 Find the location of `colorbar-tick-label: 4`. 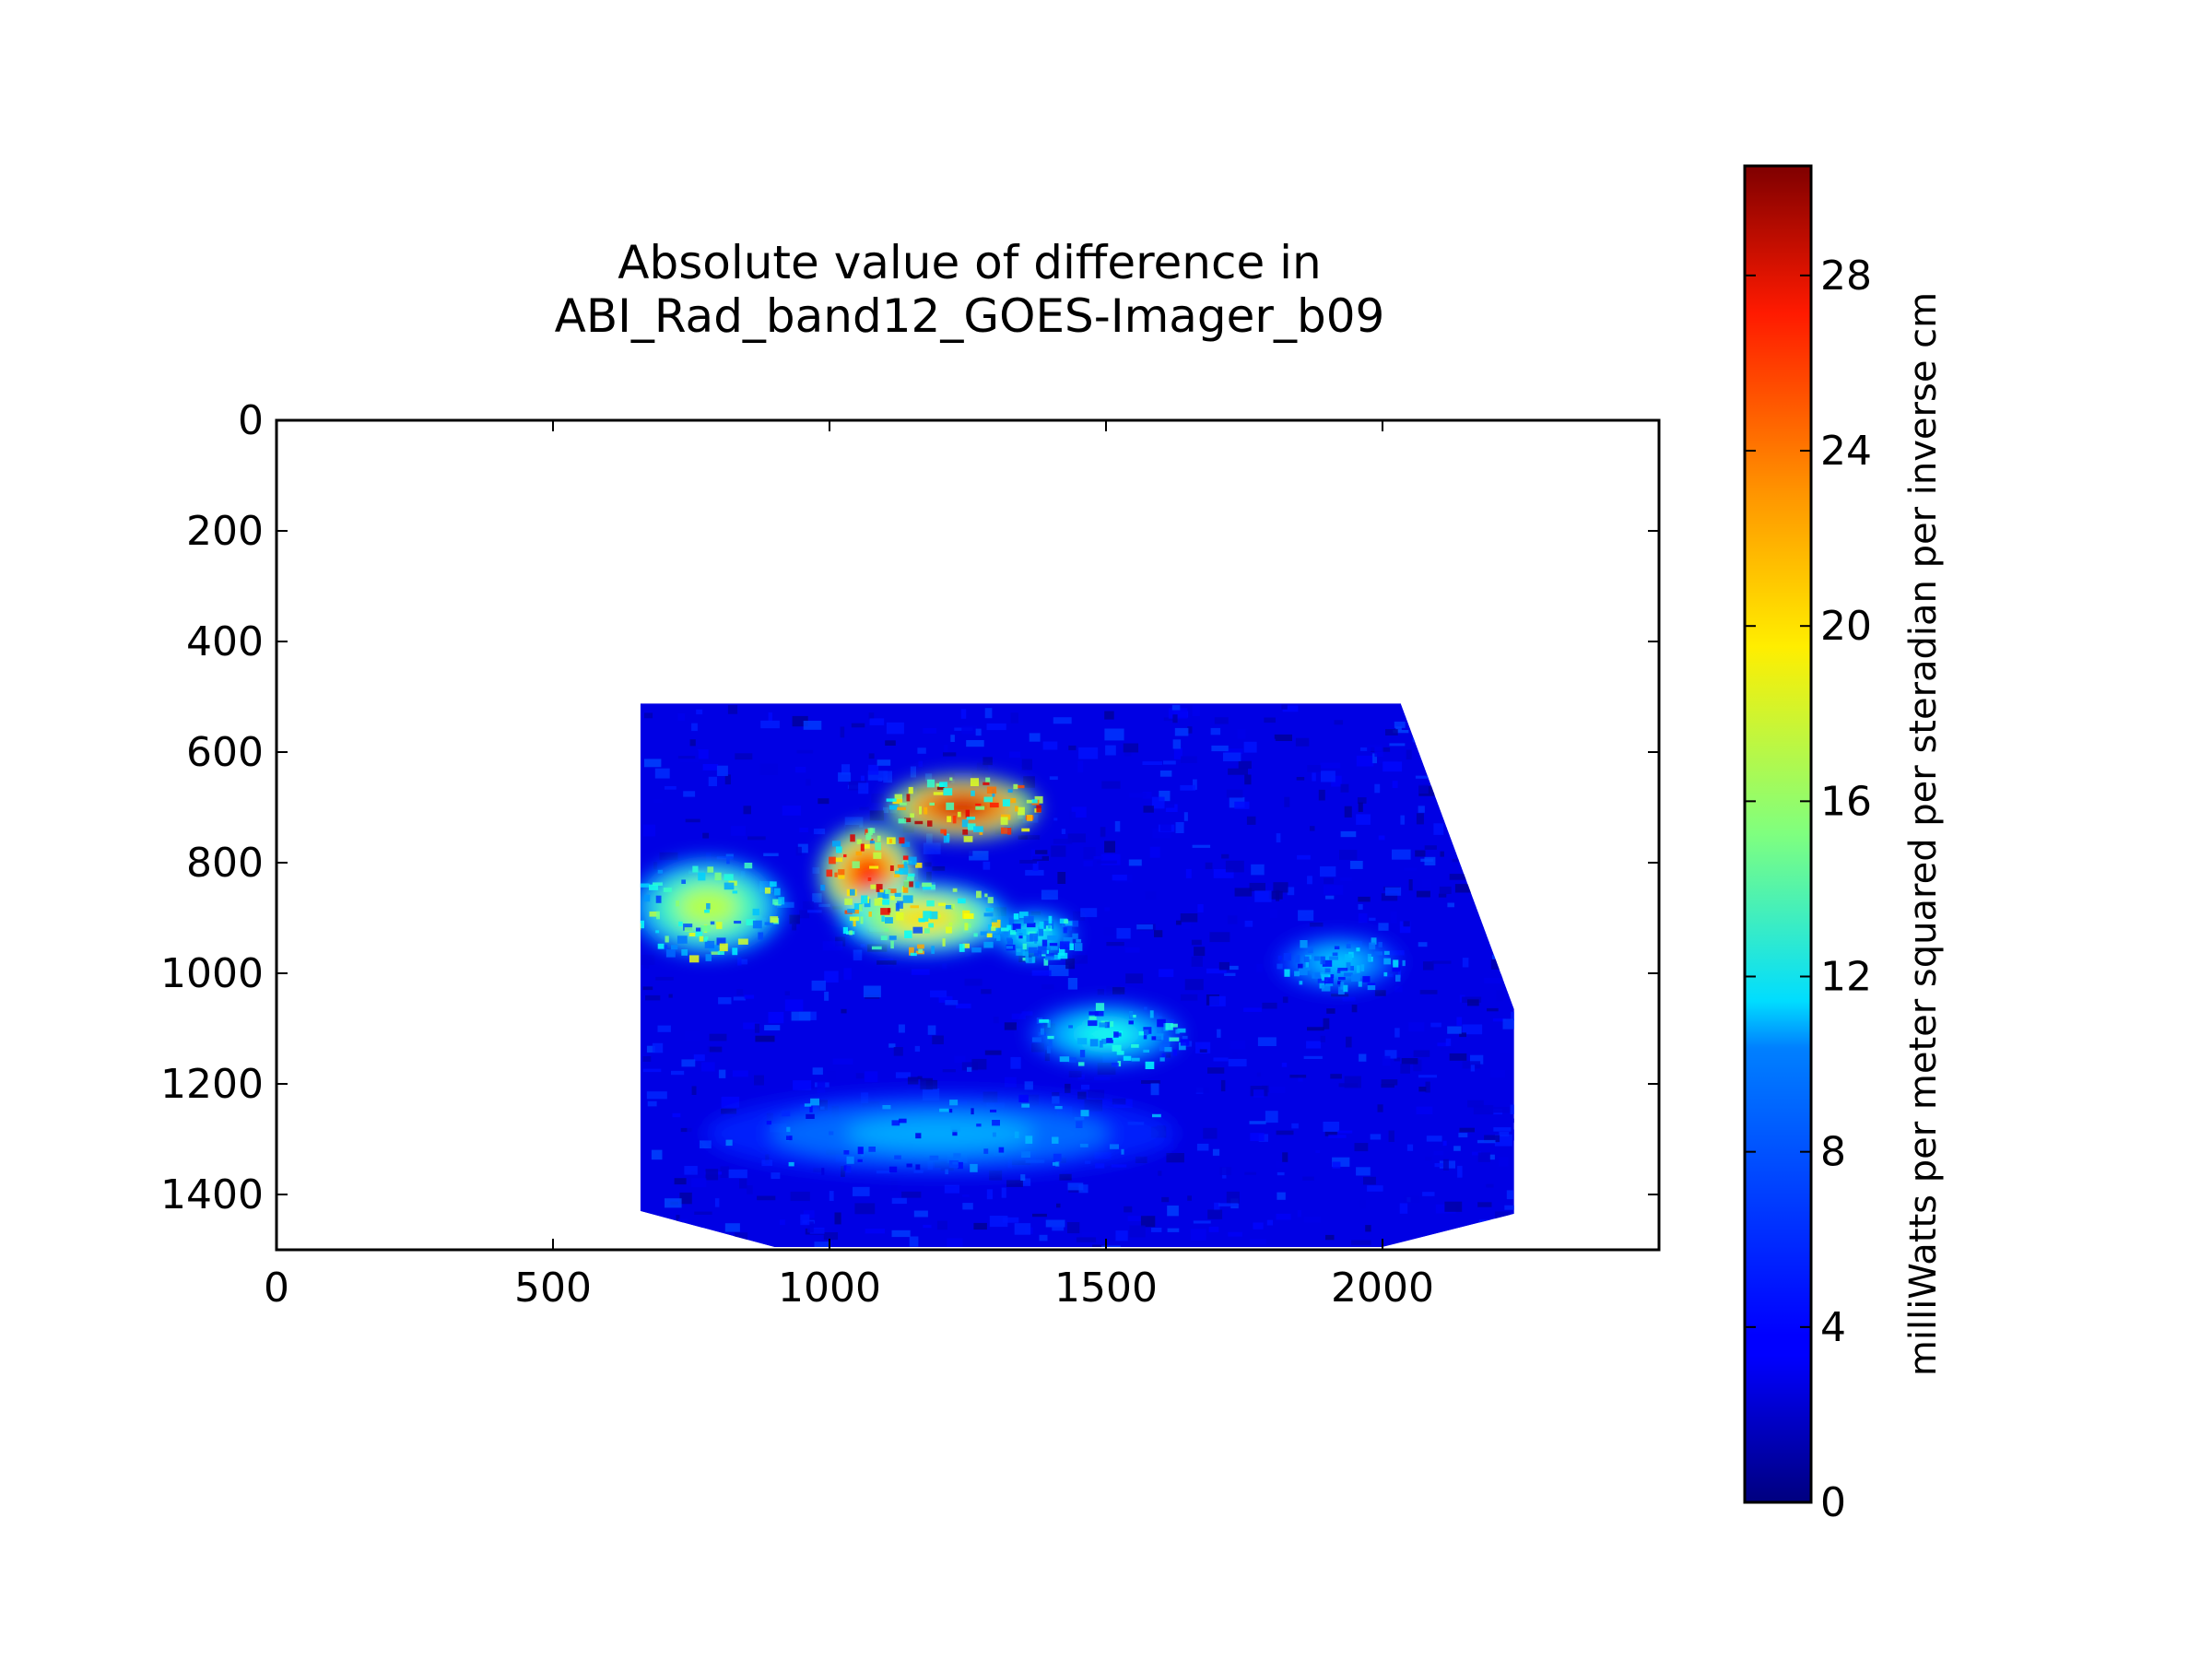

colorbar-tick-label: 4 is located at coordinates (1833, 1327).